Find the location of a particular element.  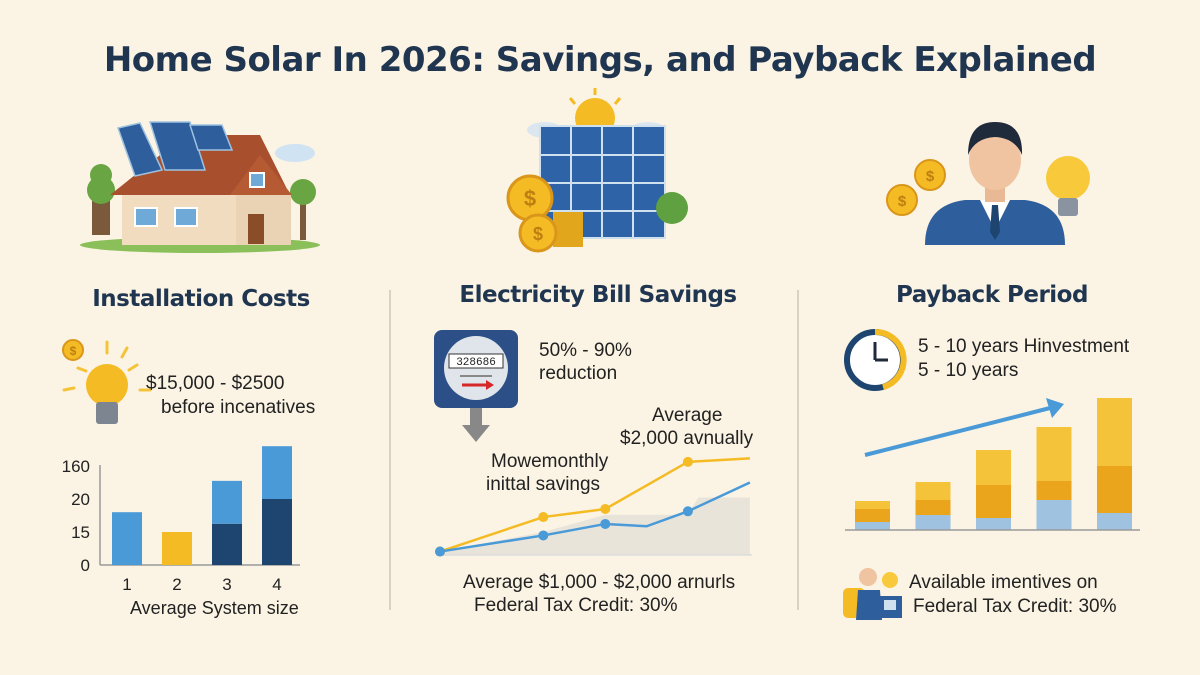

solar-panel-coins-icon: $ $ is located at coordinates (597, 170).